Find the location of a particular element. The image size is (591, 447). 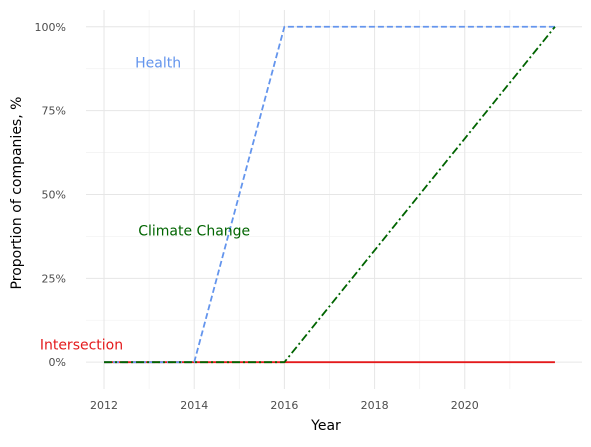

x-axis-ticks: 2012 2014 2016 2018 2020 is located at coordinates (284, 405).